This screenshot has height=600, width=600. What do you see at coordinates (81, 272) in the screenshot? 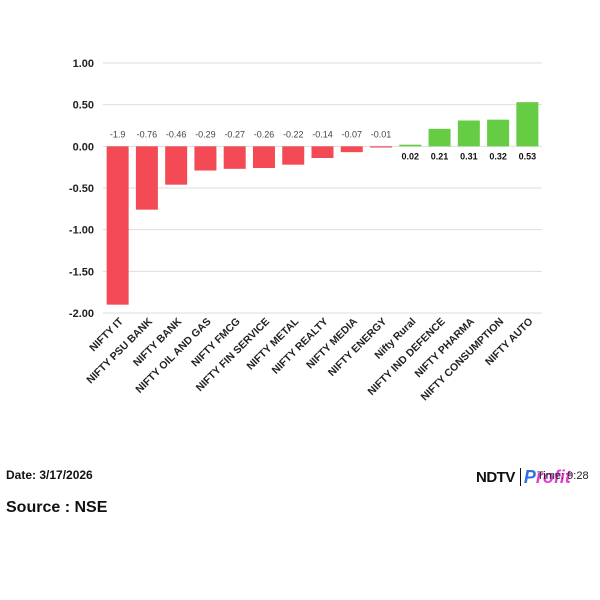
I see `y-tick-label: -1.50` at bounding box center [81, 272].